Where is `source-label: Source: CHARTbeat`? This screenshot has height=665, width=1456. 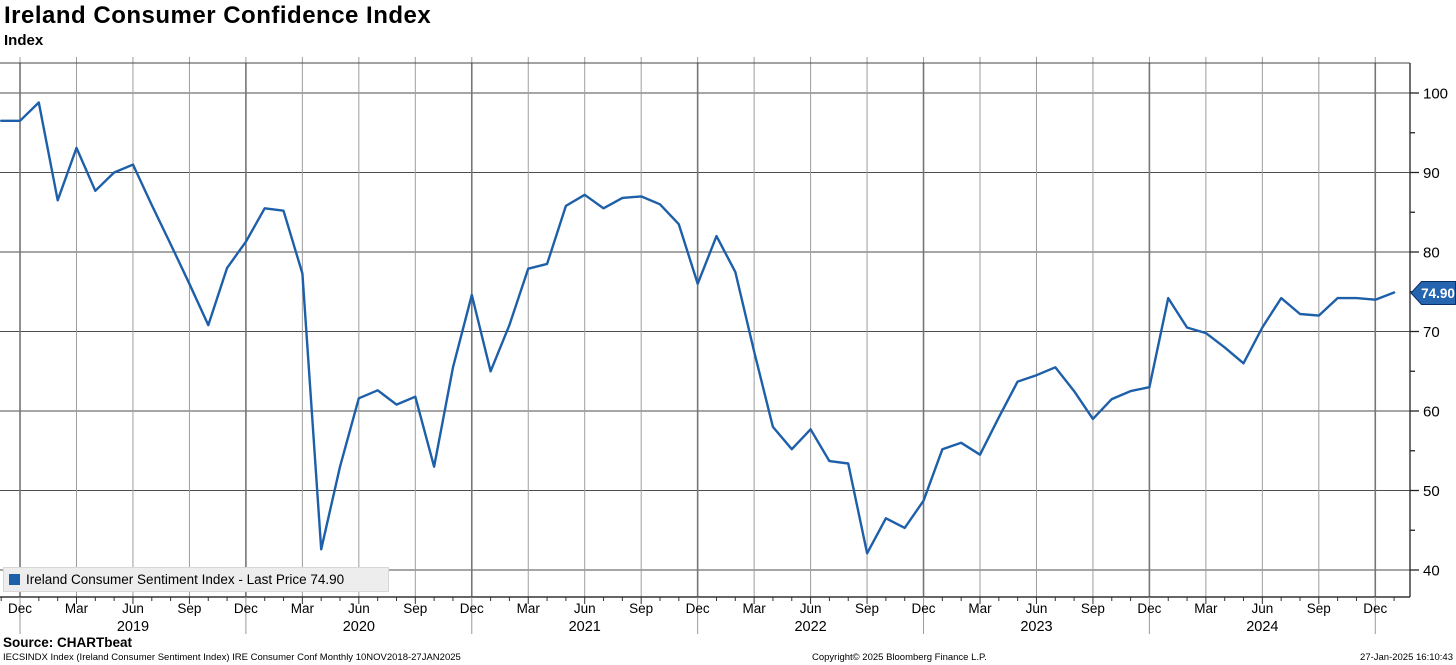 source-label: Source: CHARTbeat is located at coordinates (68, 642).